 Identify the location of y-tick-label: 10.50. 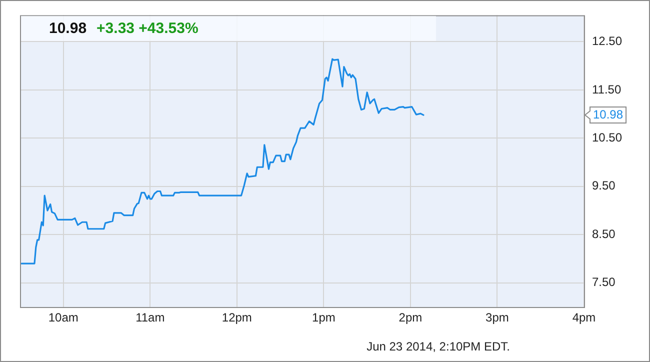
(607, 137).